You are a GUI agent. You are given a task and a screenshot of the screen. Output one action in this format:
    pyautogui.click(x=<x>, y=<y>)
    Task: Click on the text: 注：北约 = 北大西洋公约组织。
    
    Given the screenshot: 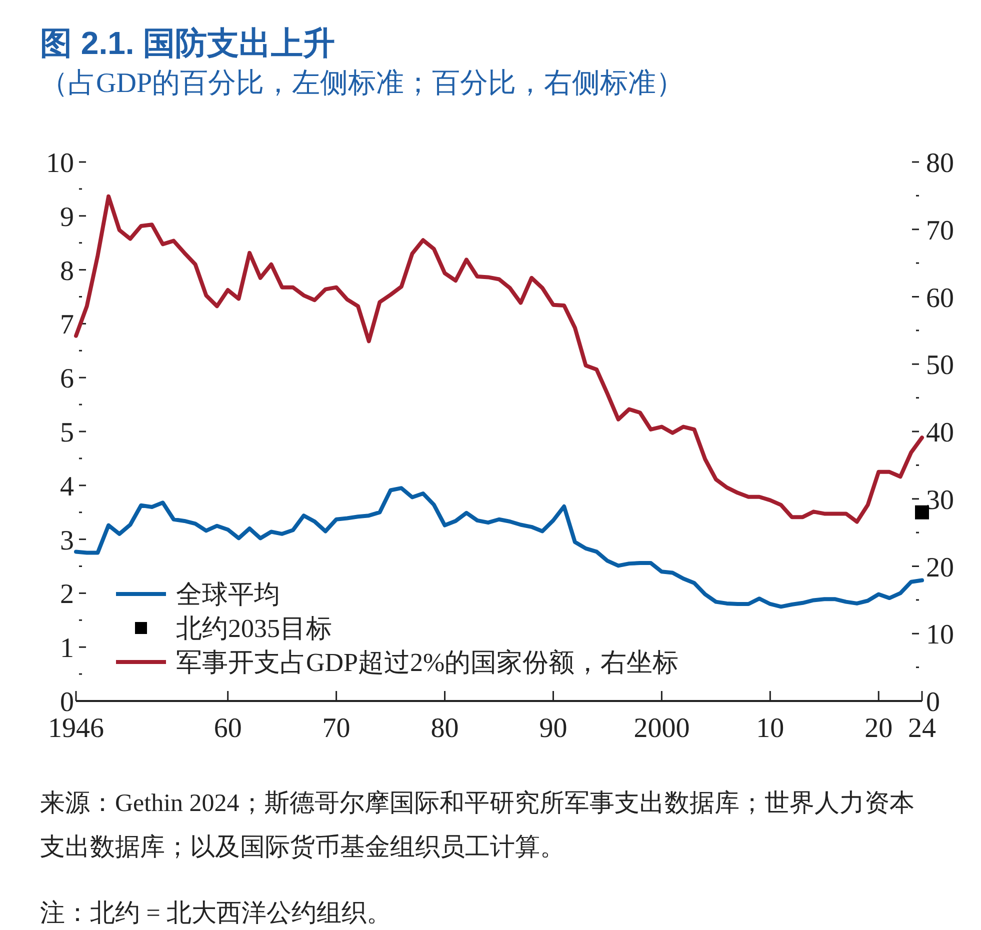 What is the action you would take?
    pyautogui.click(x=216, y=914)
    